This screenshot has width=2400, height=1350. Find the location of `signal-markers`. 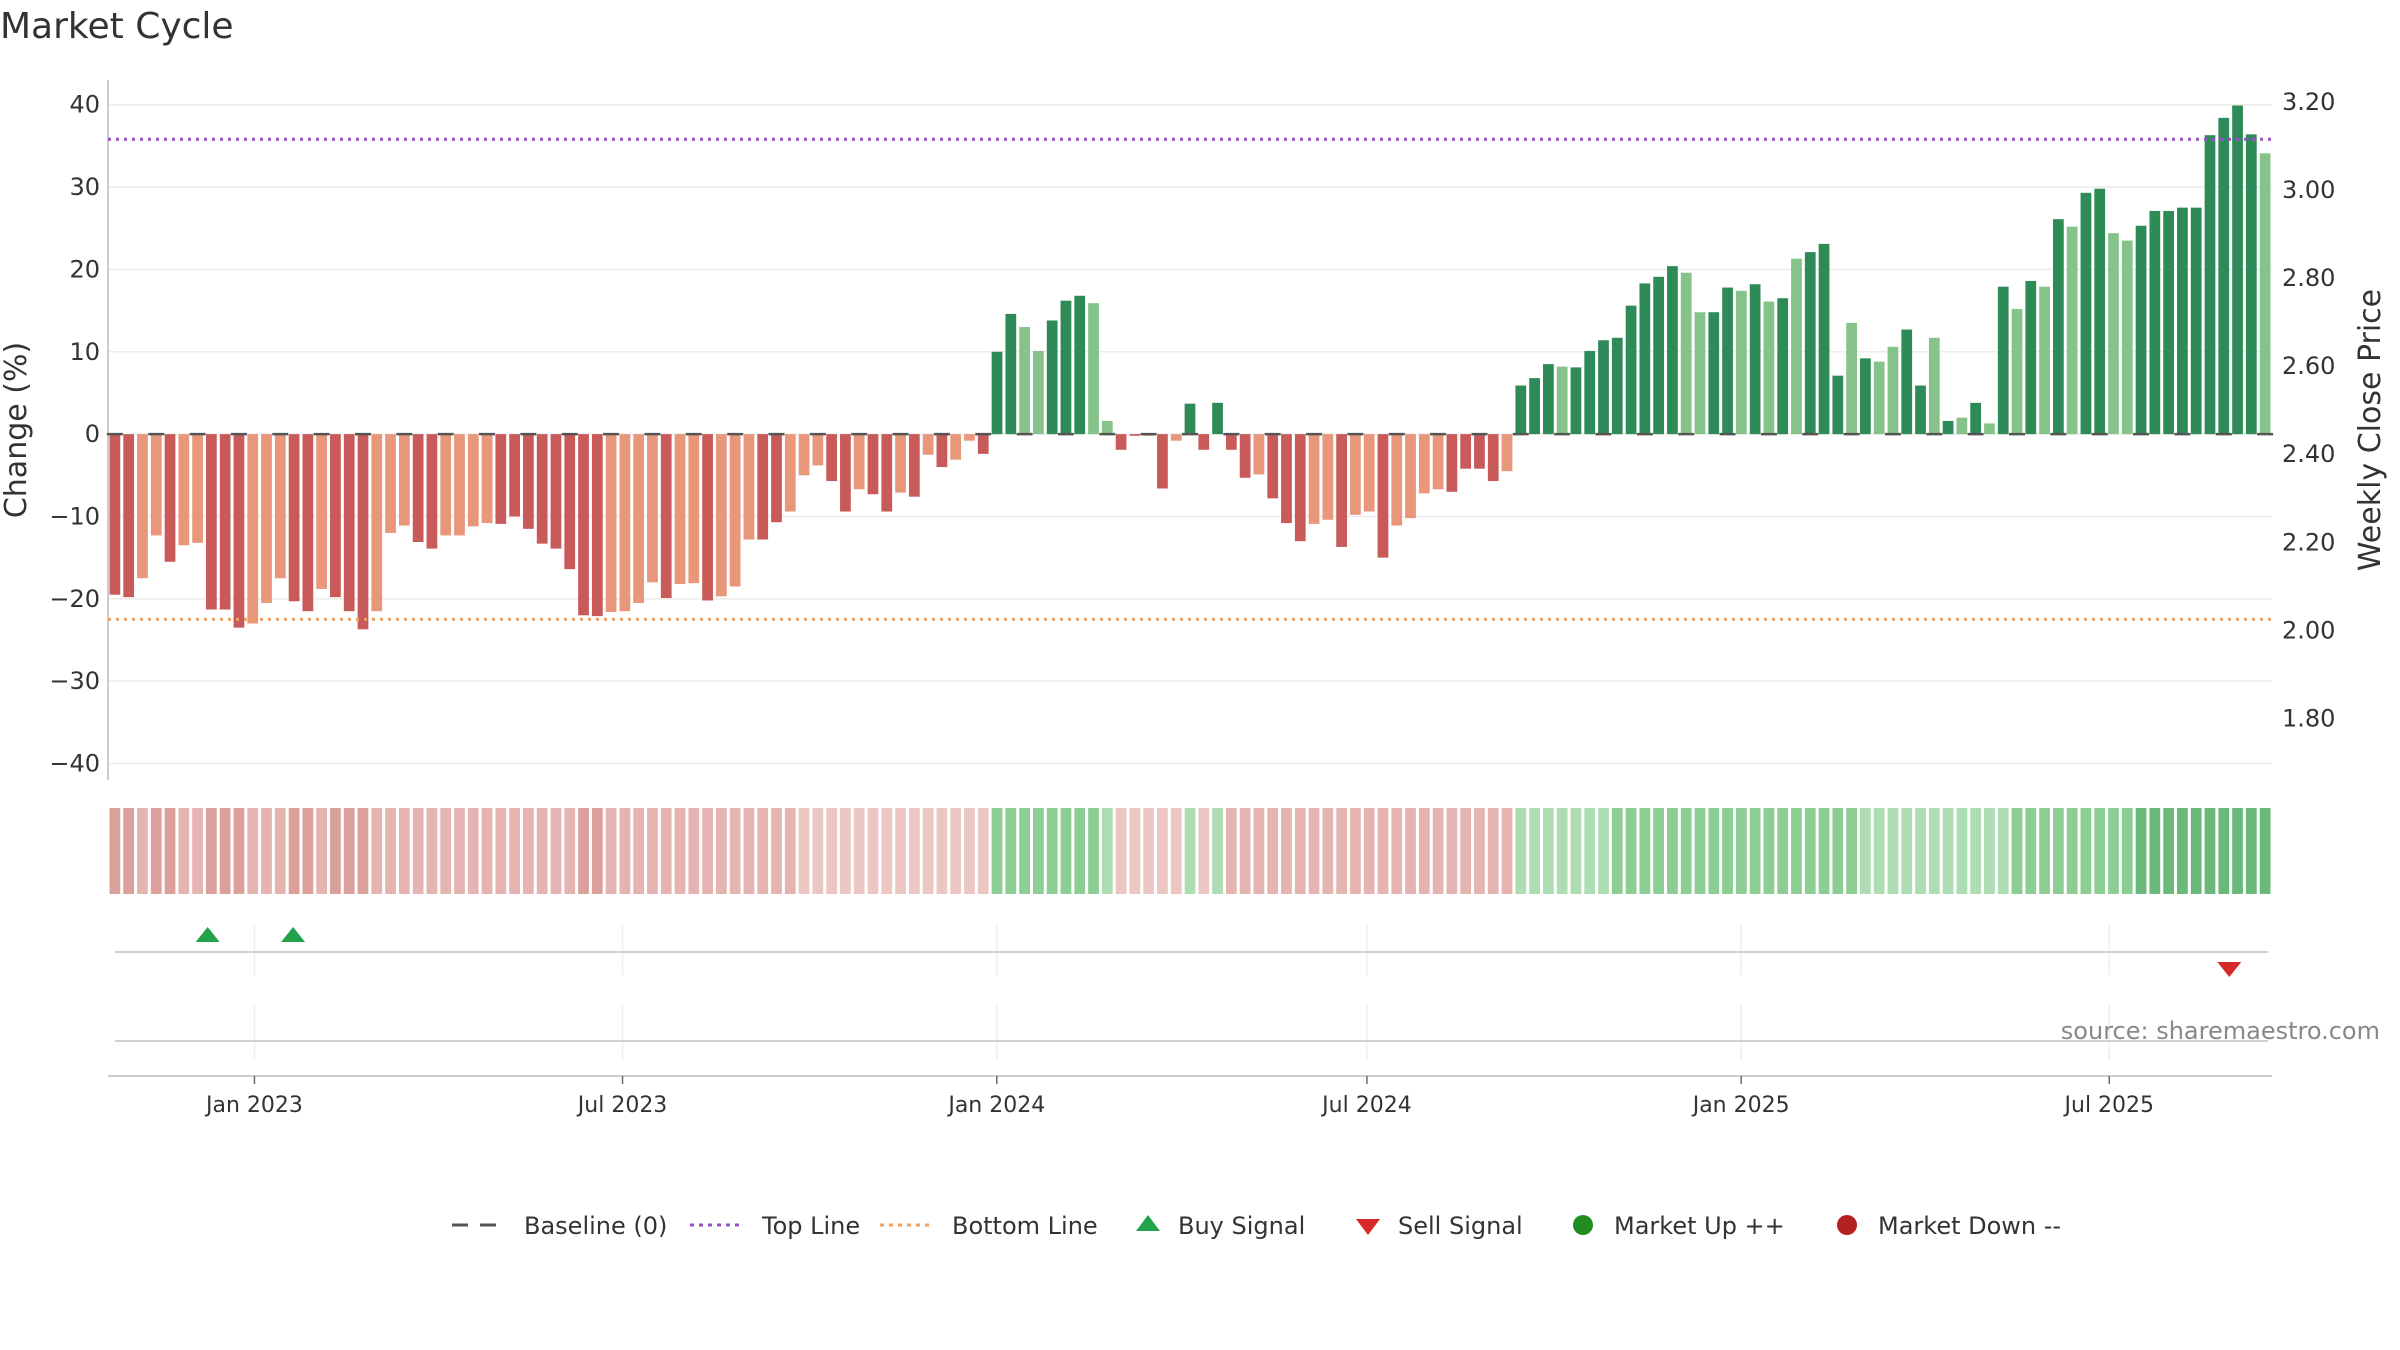

signal-markers is located at coordinates (1218, 952).